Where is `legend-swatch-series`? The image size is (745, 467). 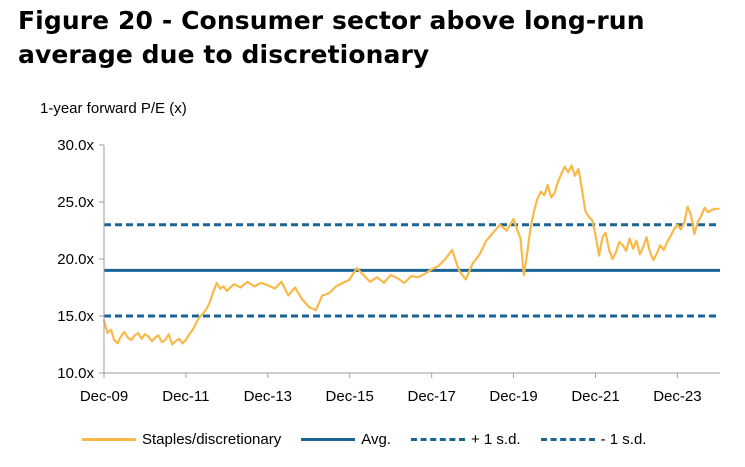
legend-swatch-series is located at coordinates (109, 439).